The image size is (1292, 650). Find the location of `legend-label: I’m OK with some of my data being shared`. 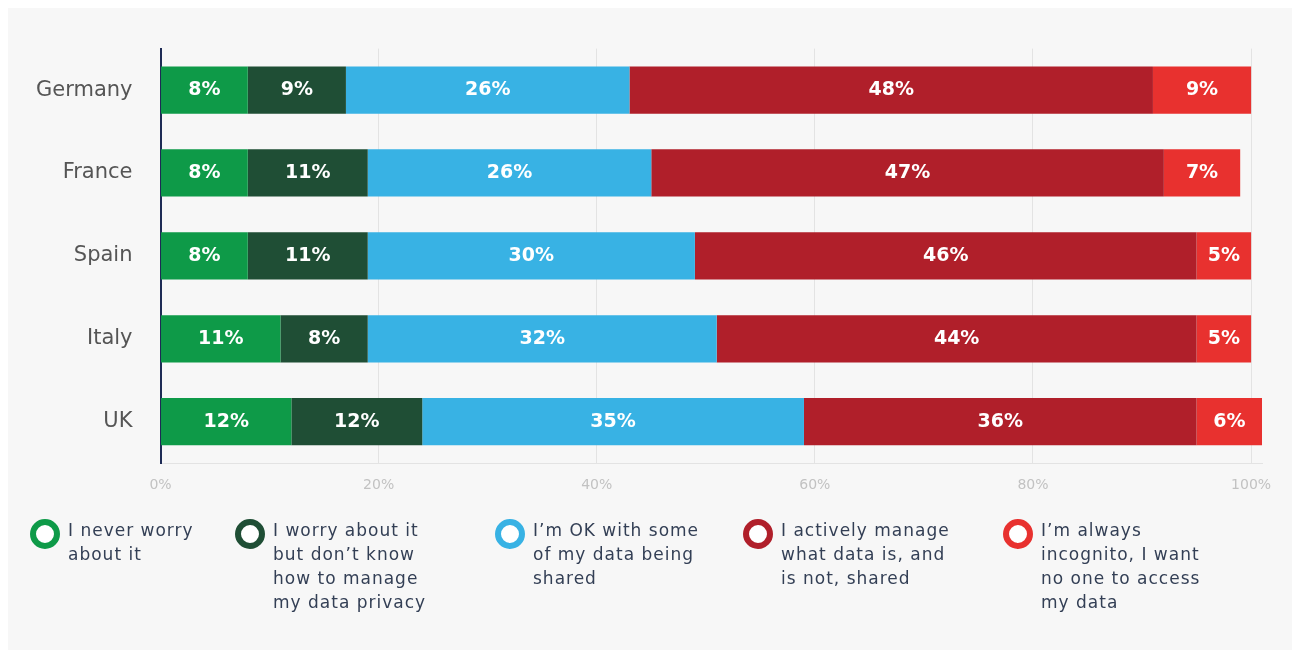

legend-label: I’m OK with some of my data being shared is located at coordinates (617, 554).